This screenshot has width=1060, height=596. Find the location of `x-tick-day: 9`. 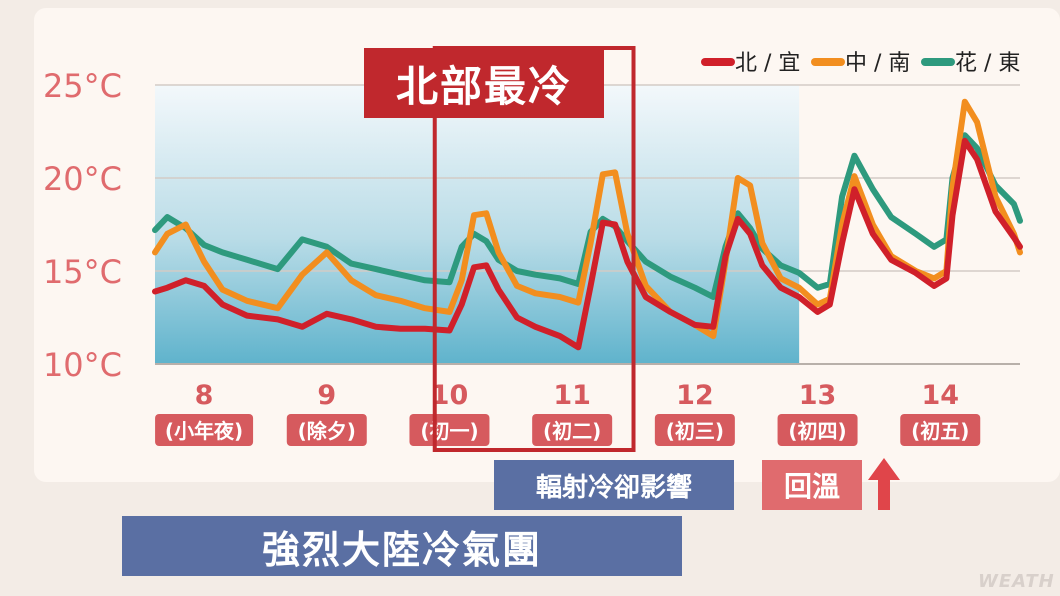

x-tick-day: 9 is located at coordinates (326, 395).